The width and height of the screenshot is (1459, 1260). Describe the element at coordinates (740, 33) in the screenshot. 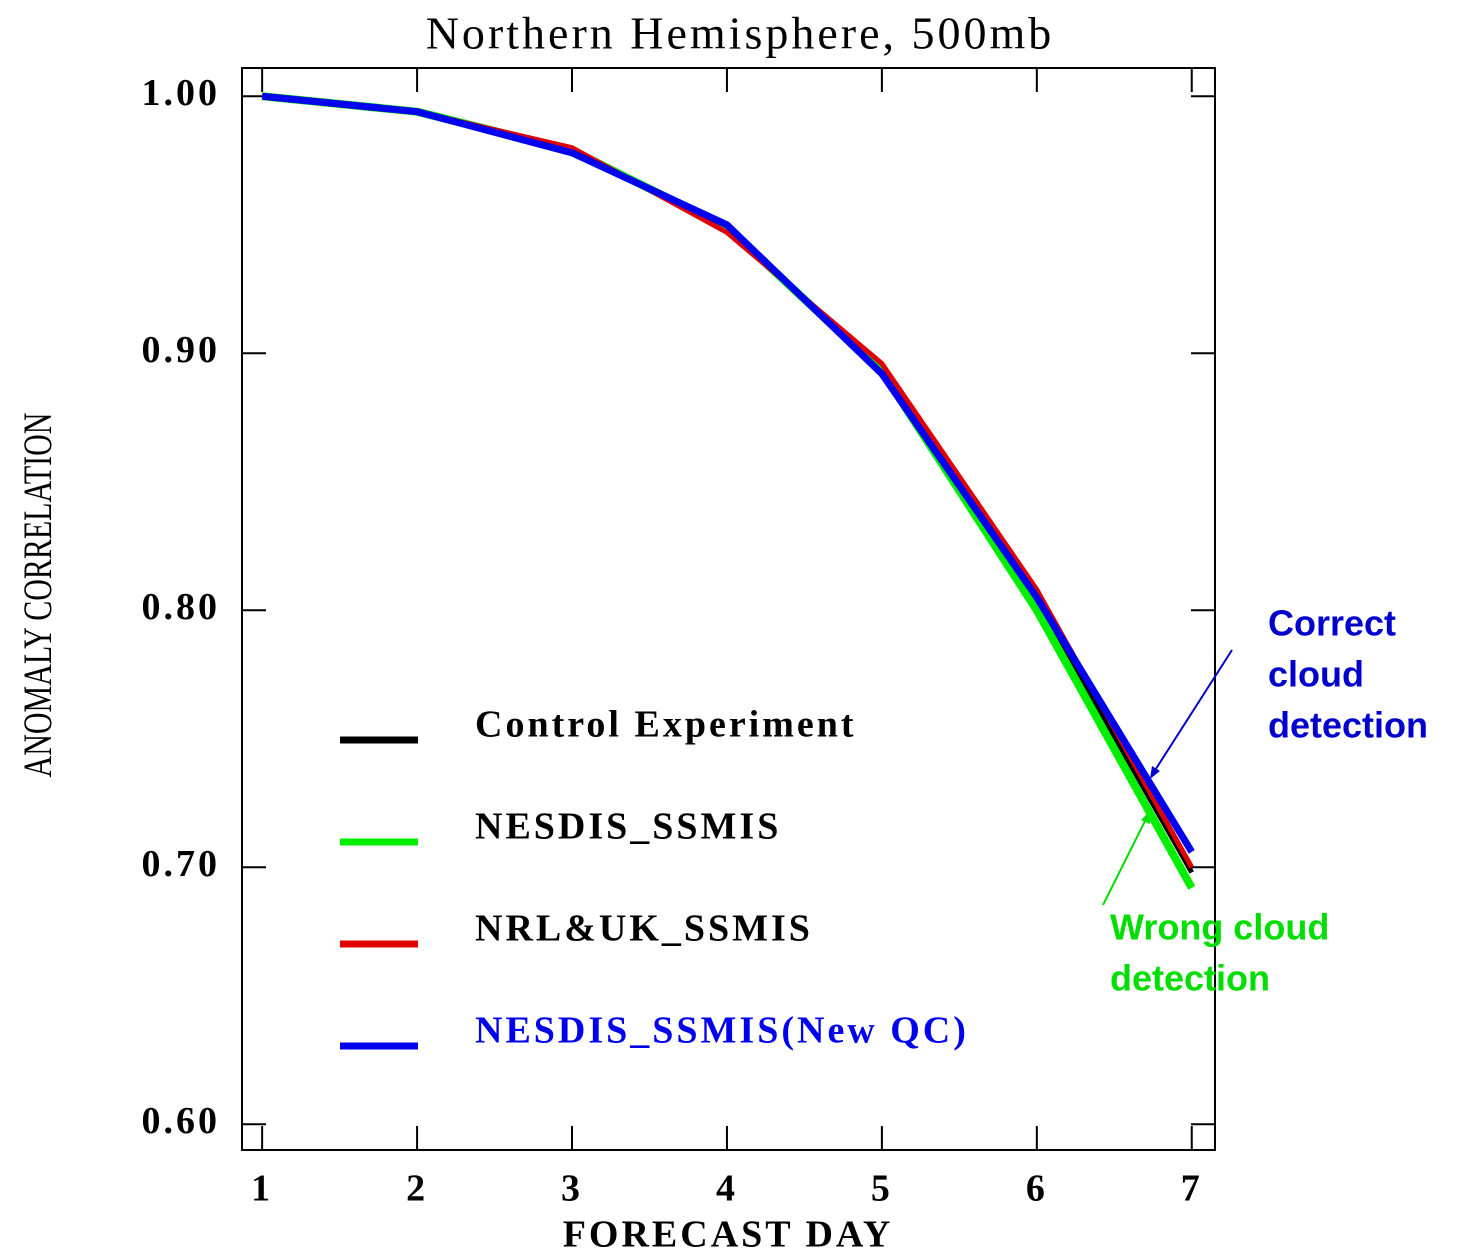

I see `chart-title: Northern Hemisphere, 500mb` at that location.